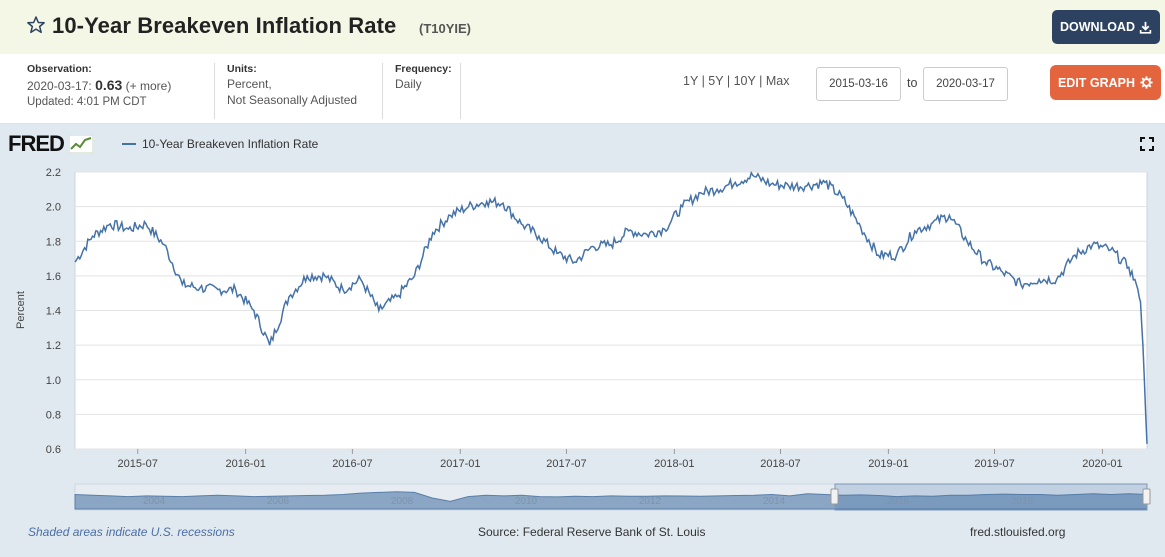 This screenshot has height=557, width=1165. What do you see at coordinates (230, 144) in the screenshot?
I see `legend-label: 10-Year Breakeven Inflation Rate` at bounding box center [230, 144].